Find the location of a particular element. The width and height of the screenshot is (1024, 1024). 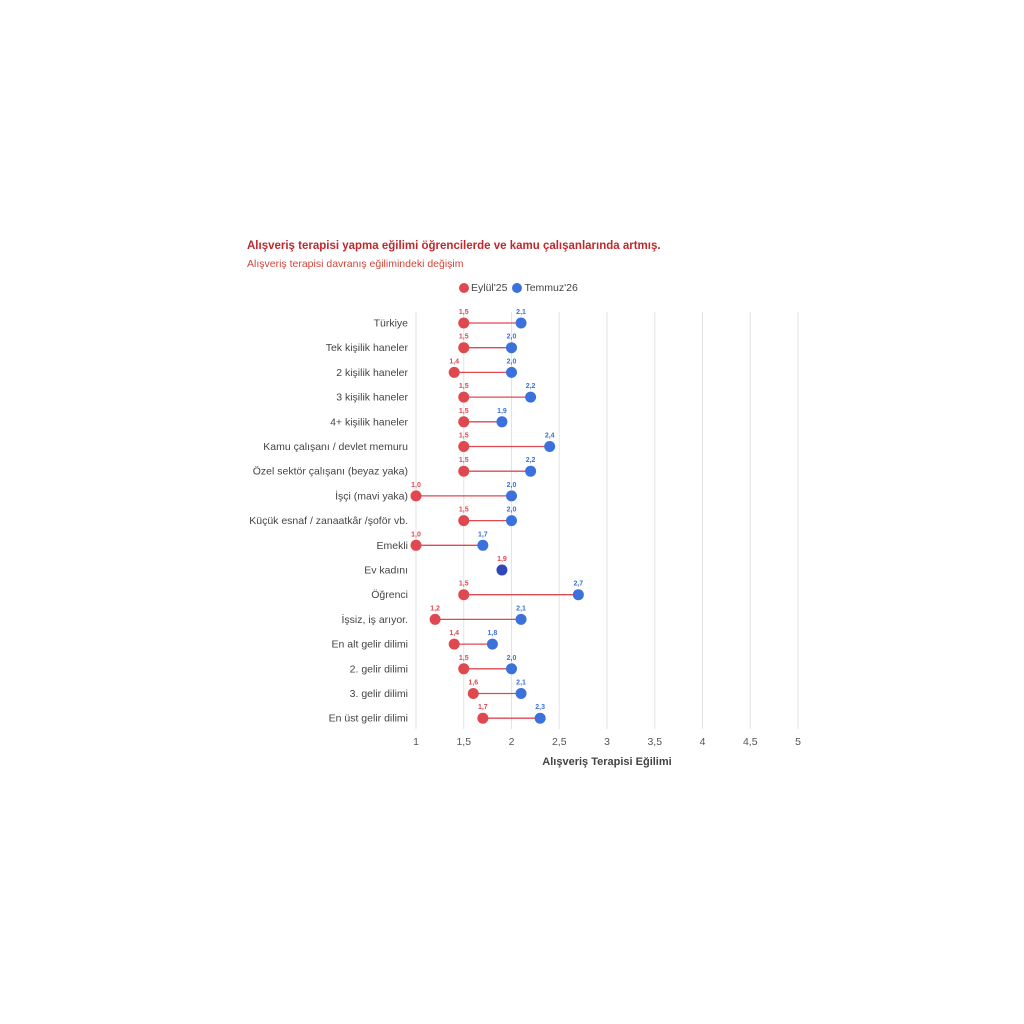

category-label: Kamu çalışanı / devlet memuru is located at coordinates (335, 447).